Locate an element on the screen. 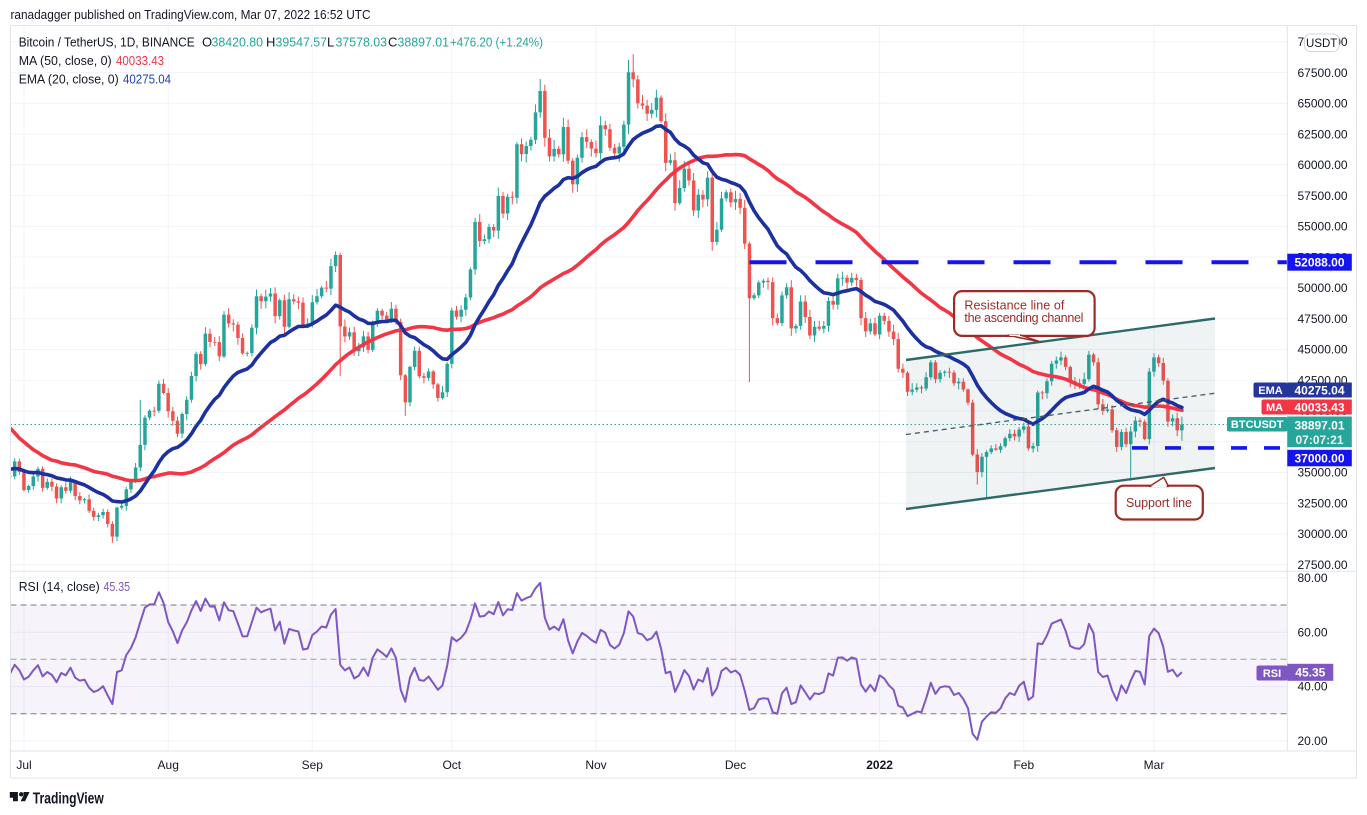 The image size is (1367, 815). svg-text: Oct is located at coordinates (451, 765).